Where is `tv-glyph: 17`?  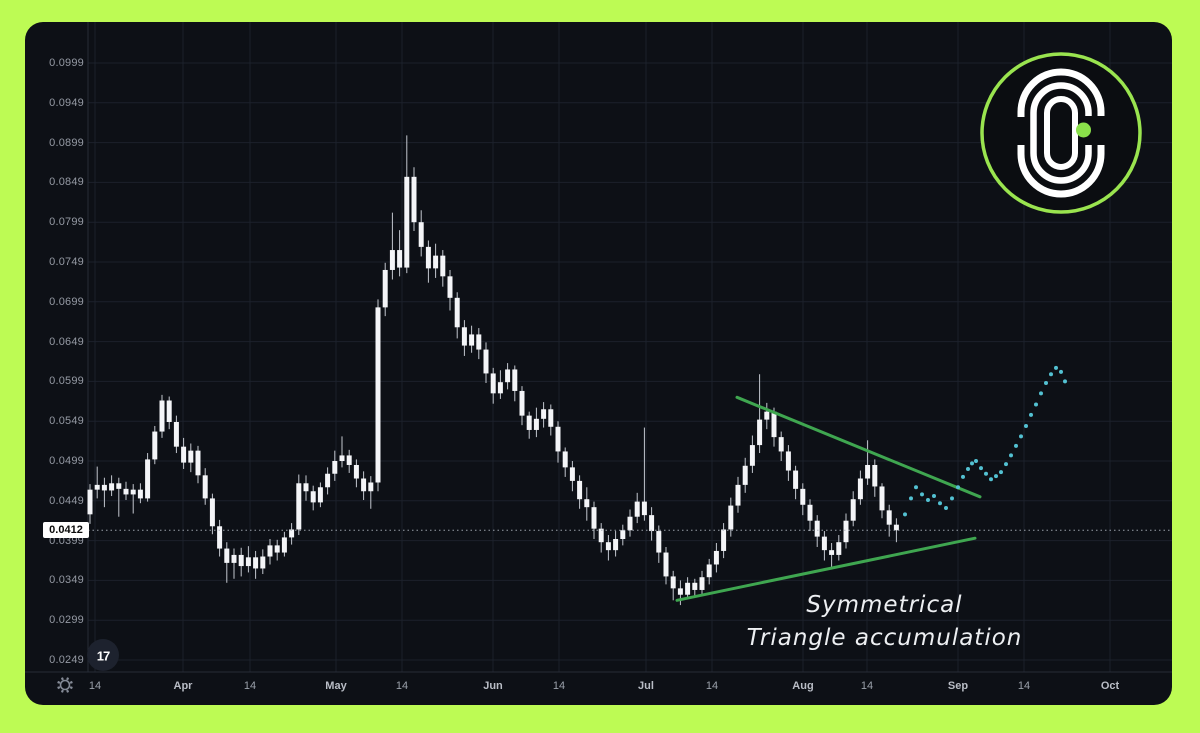
tv-glyph: 17 is located at coordinates (103, 656).